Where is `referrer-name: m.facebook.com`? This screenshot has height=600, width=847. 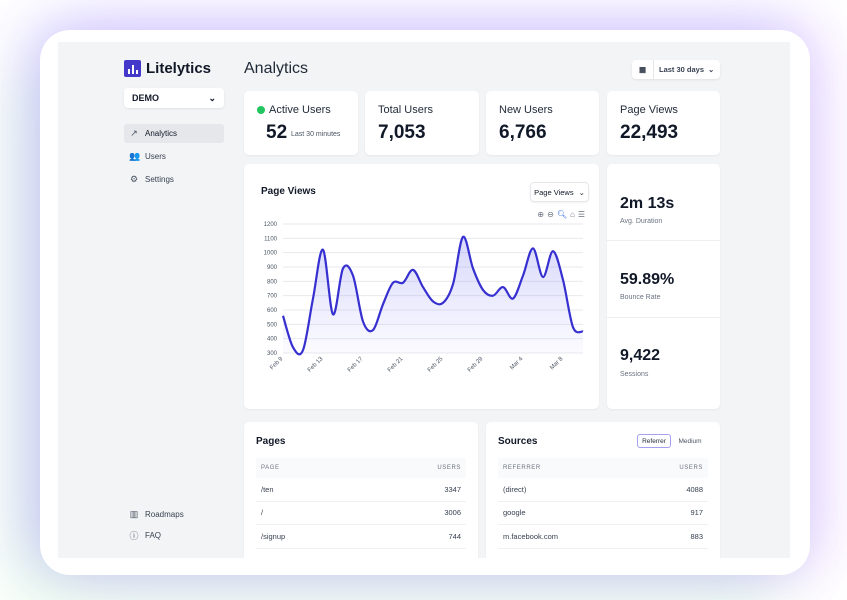 referrer-name: m.facebook.com is located at coordinates (531, 536).